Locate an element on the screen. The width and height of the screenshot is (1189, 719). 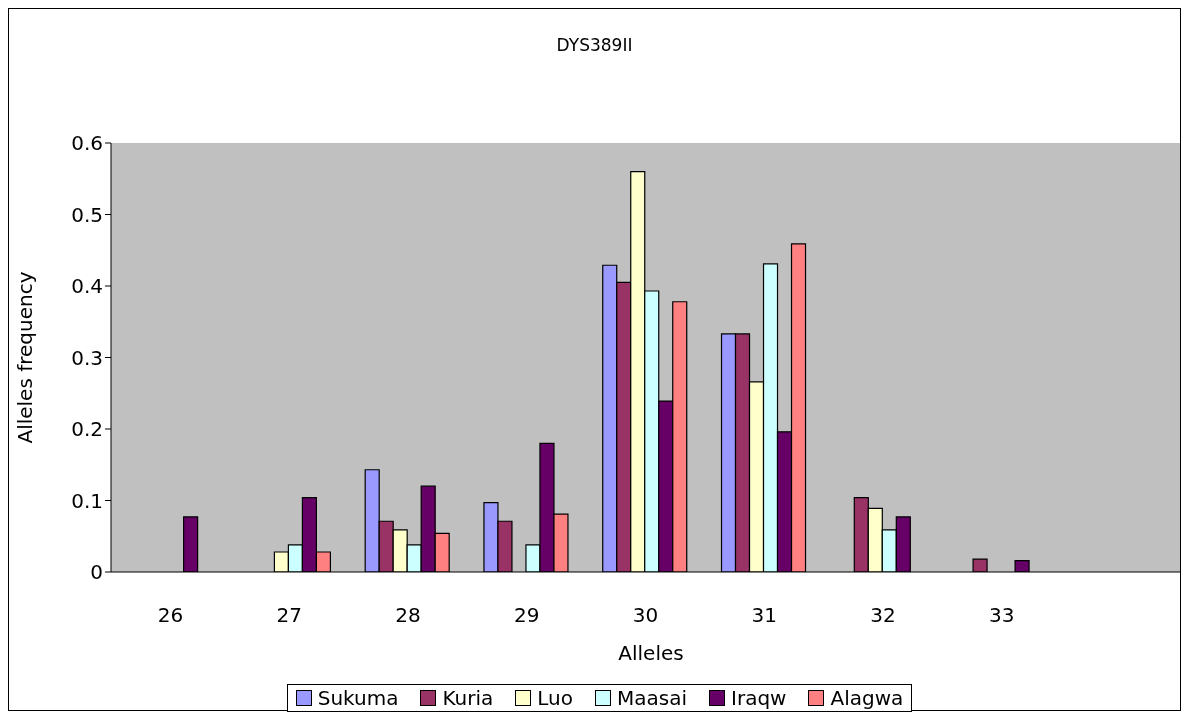
legend-label: Kuria is located at coordinates (468, 698).